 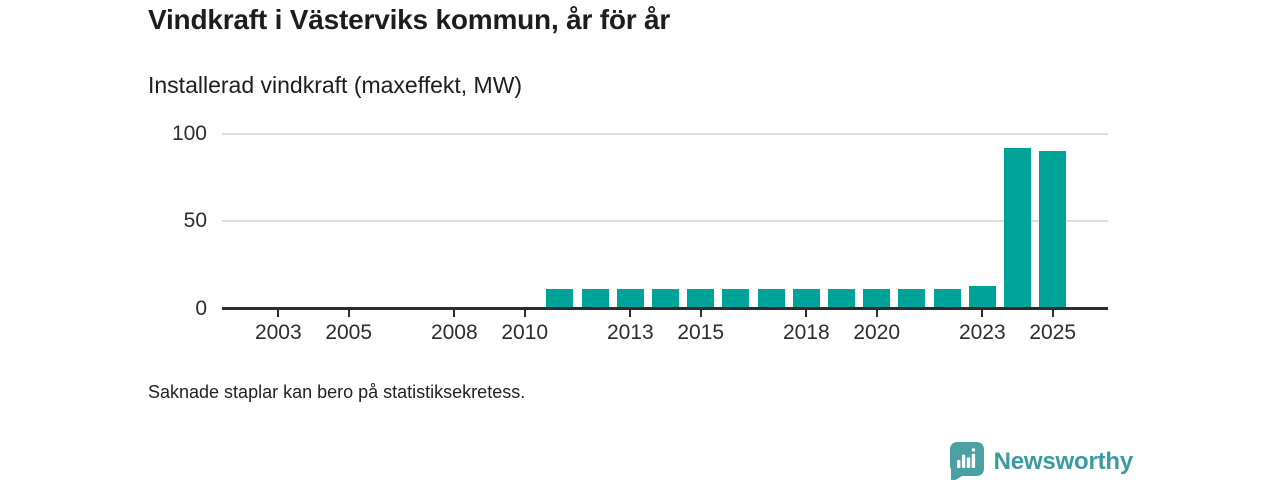 I want to click on x-axis-line, so click(x=665, y=308).